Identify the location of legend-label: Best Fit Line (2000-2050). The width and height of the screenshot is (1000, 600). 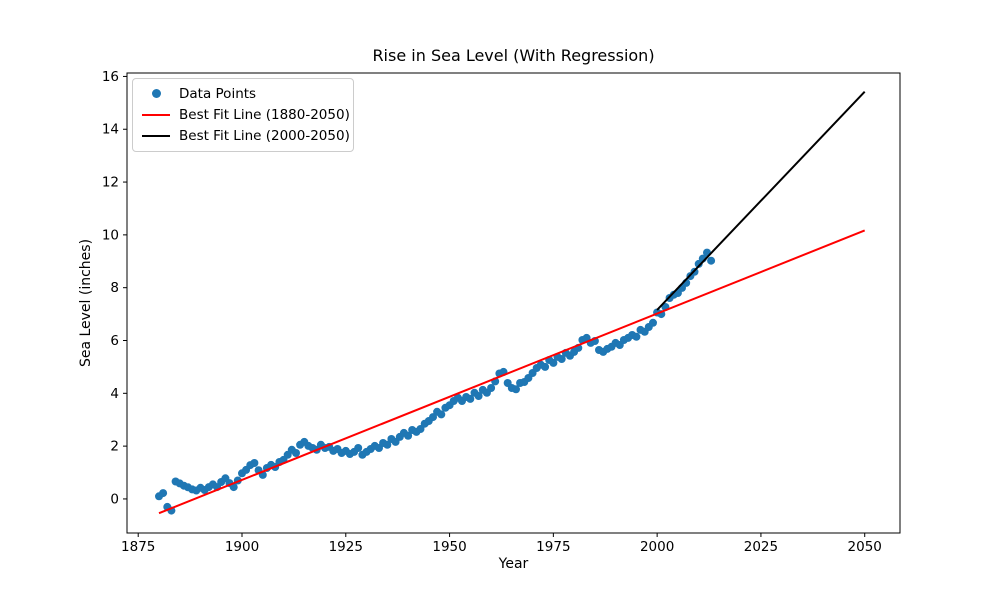
(264, 136).